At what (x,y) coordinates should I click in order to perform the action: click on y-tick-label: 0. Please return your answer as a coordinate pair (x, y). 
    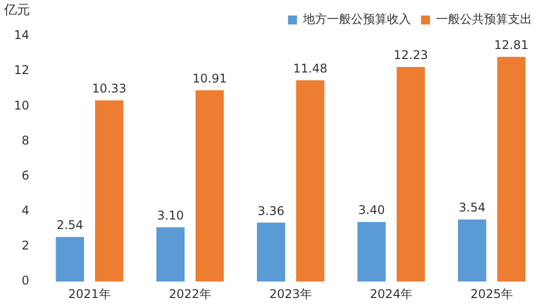
    Looking at the image, I should click on (26, 281).